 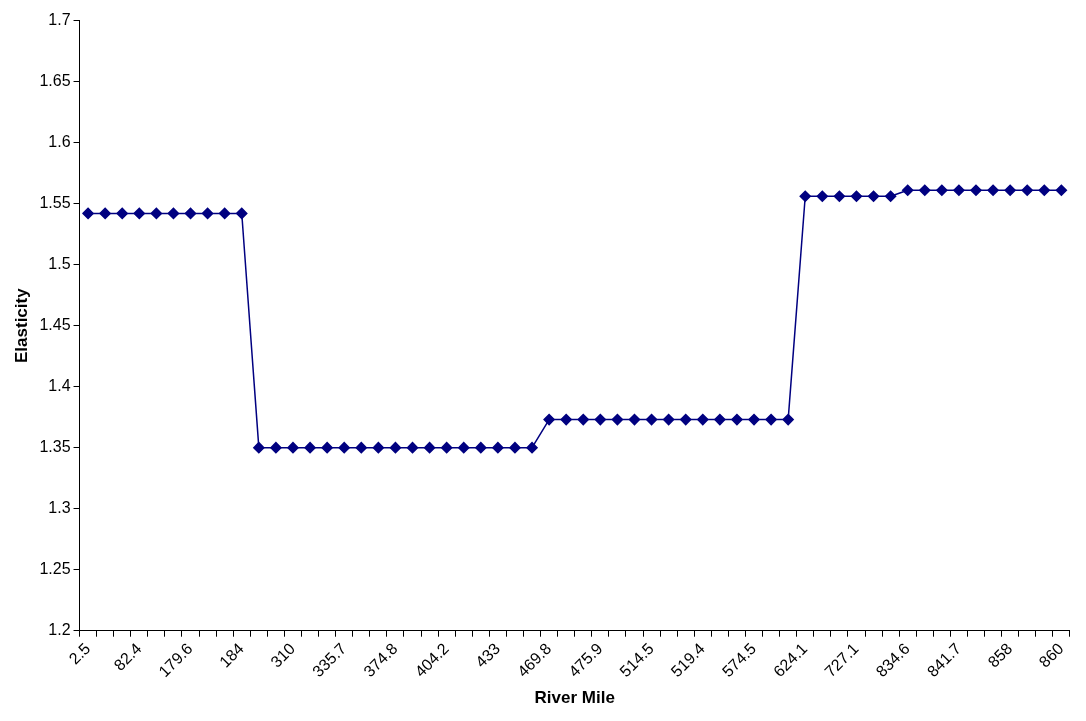 I want to click on y-axis-title: Elasticity, so click(x=21, y=325).